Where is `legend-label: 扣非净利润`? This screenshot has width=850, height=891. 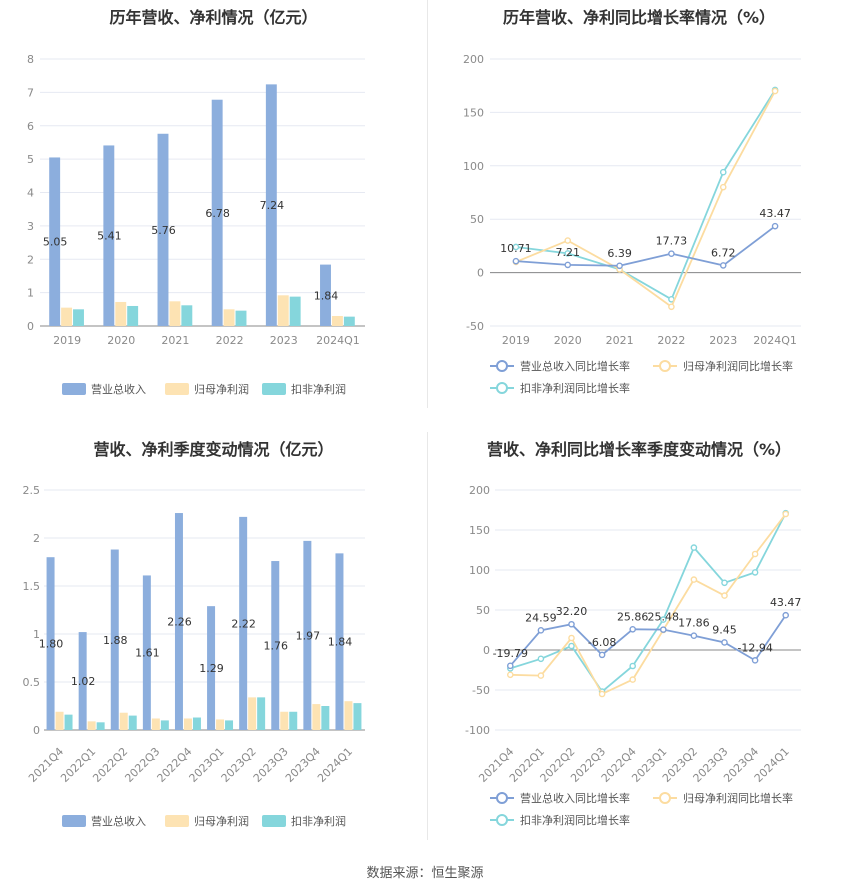
legend-label: 扣非净利润 is located at coordinates (318, 389).